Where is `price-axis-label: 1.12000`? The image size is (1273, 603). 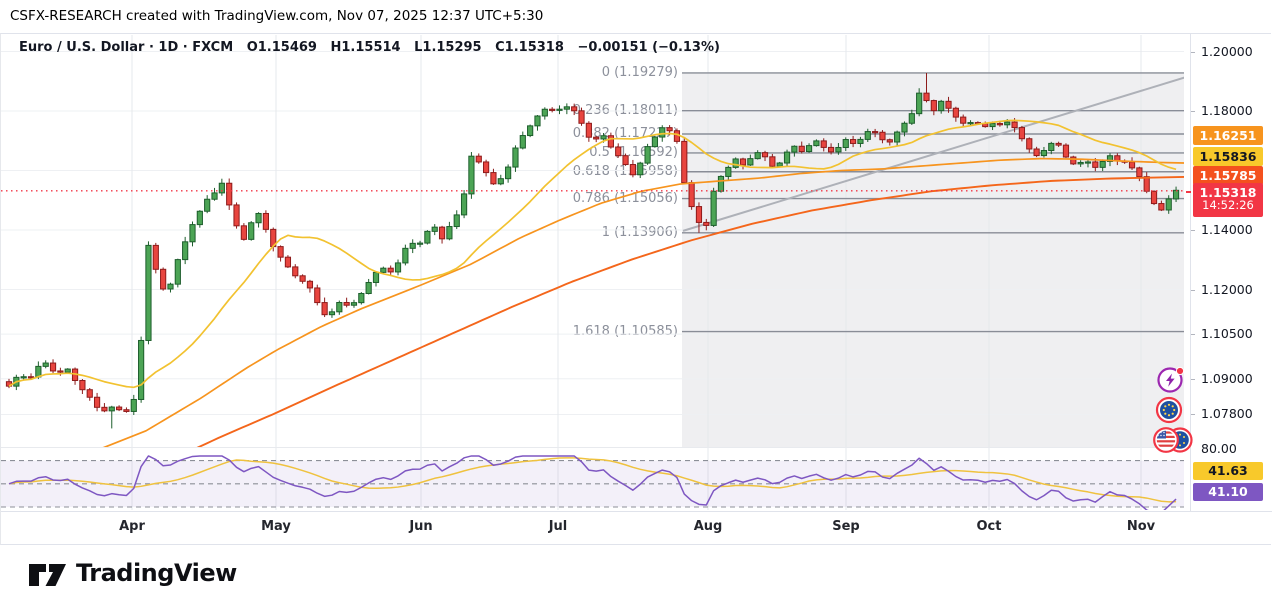 price-axis-label: 1.12000 is located at coordinates (1227, 289).